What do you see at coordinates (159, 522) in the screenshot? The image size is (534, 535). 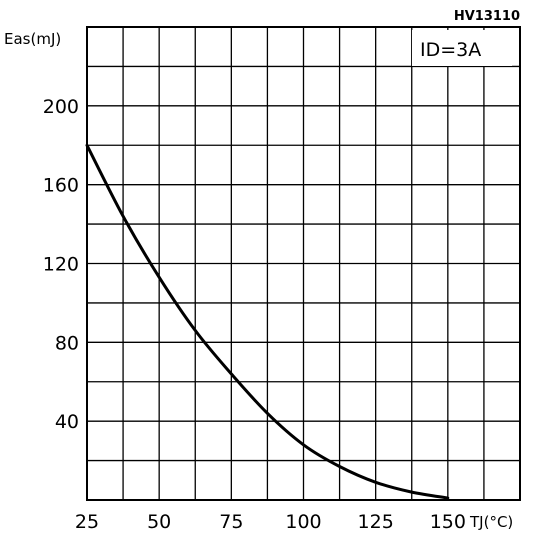 I see `x-tick-label: 50` at bounding box center [159, 522].